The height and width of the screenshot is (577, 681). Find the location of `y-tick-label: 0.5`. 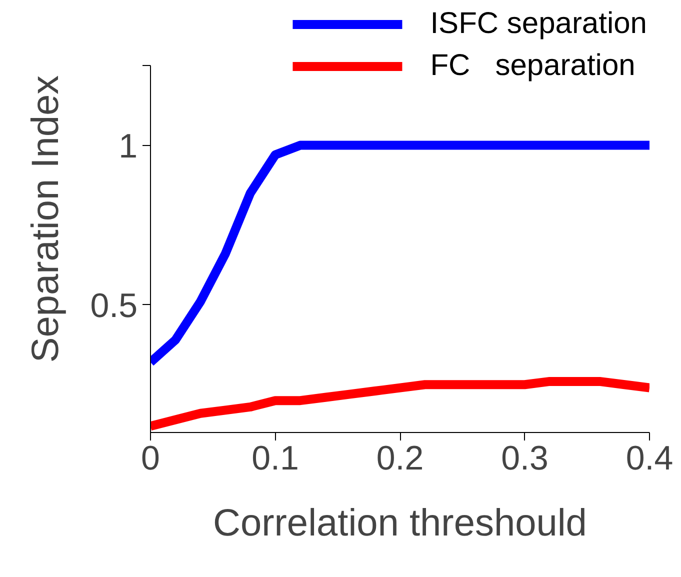

y-tick-label: 0.5 is located at coordinates (114, 305).